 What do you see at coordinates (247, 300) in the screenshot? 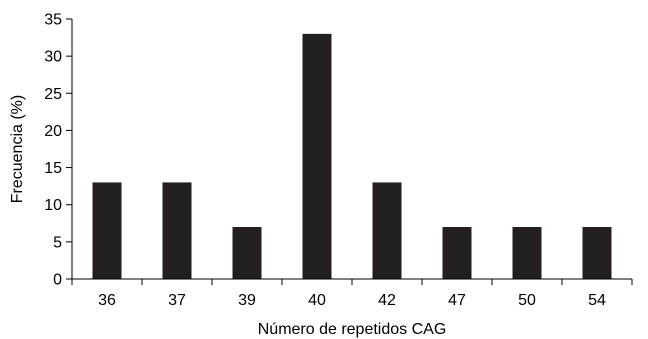
I see `x-tick-label: 39` at bounding box center [247, 300].